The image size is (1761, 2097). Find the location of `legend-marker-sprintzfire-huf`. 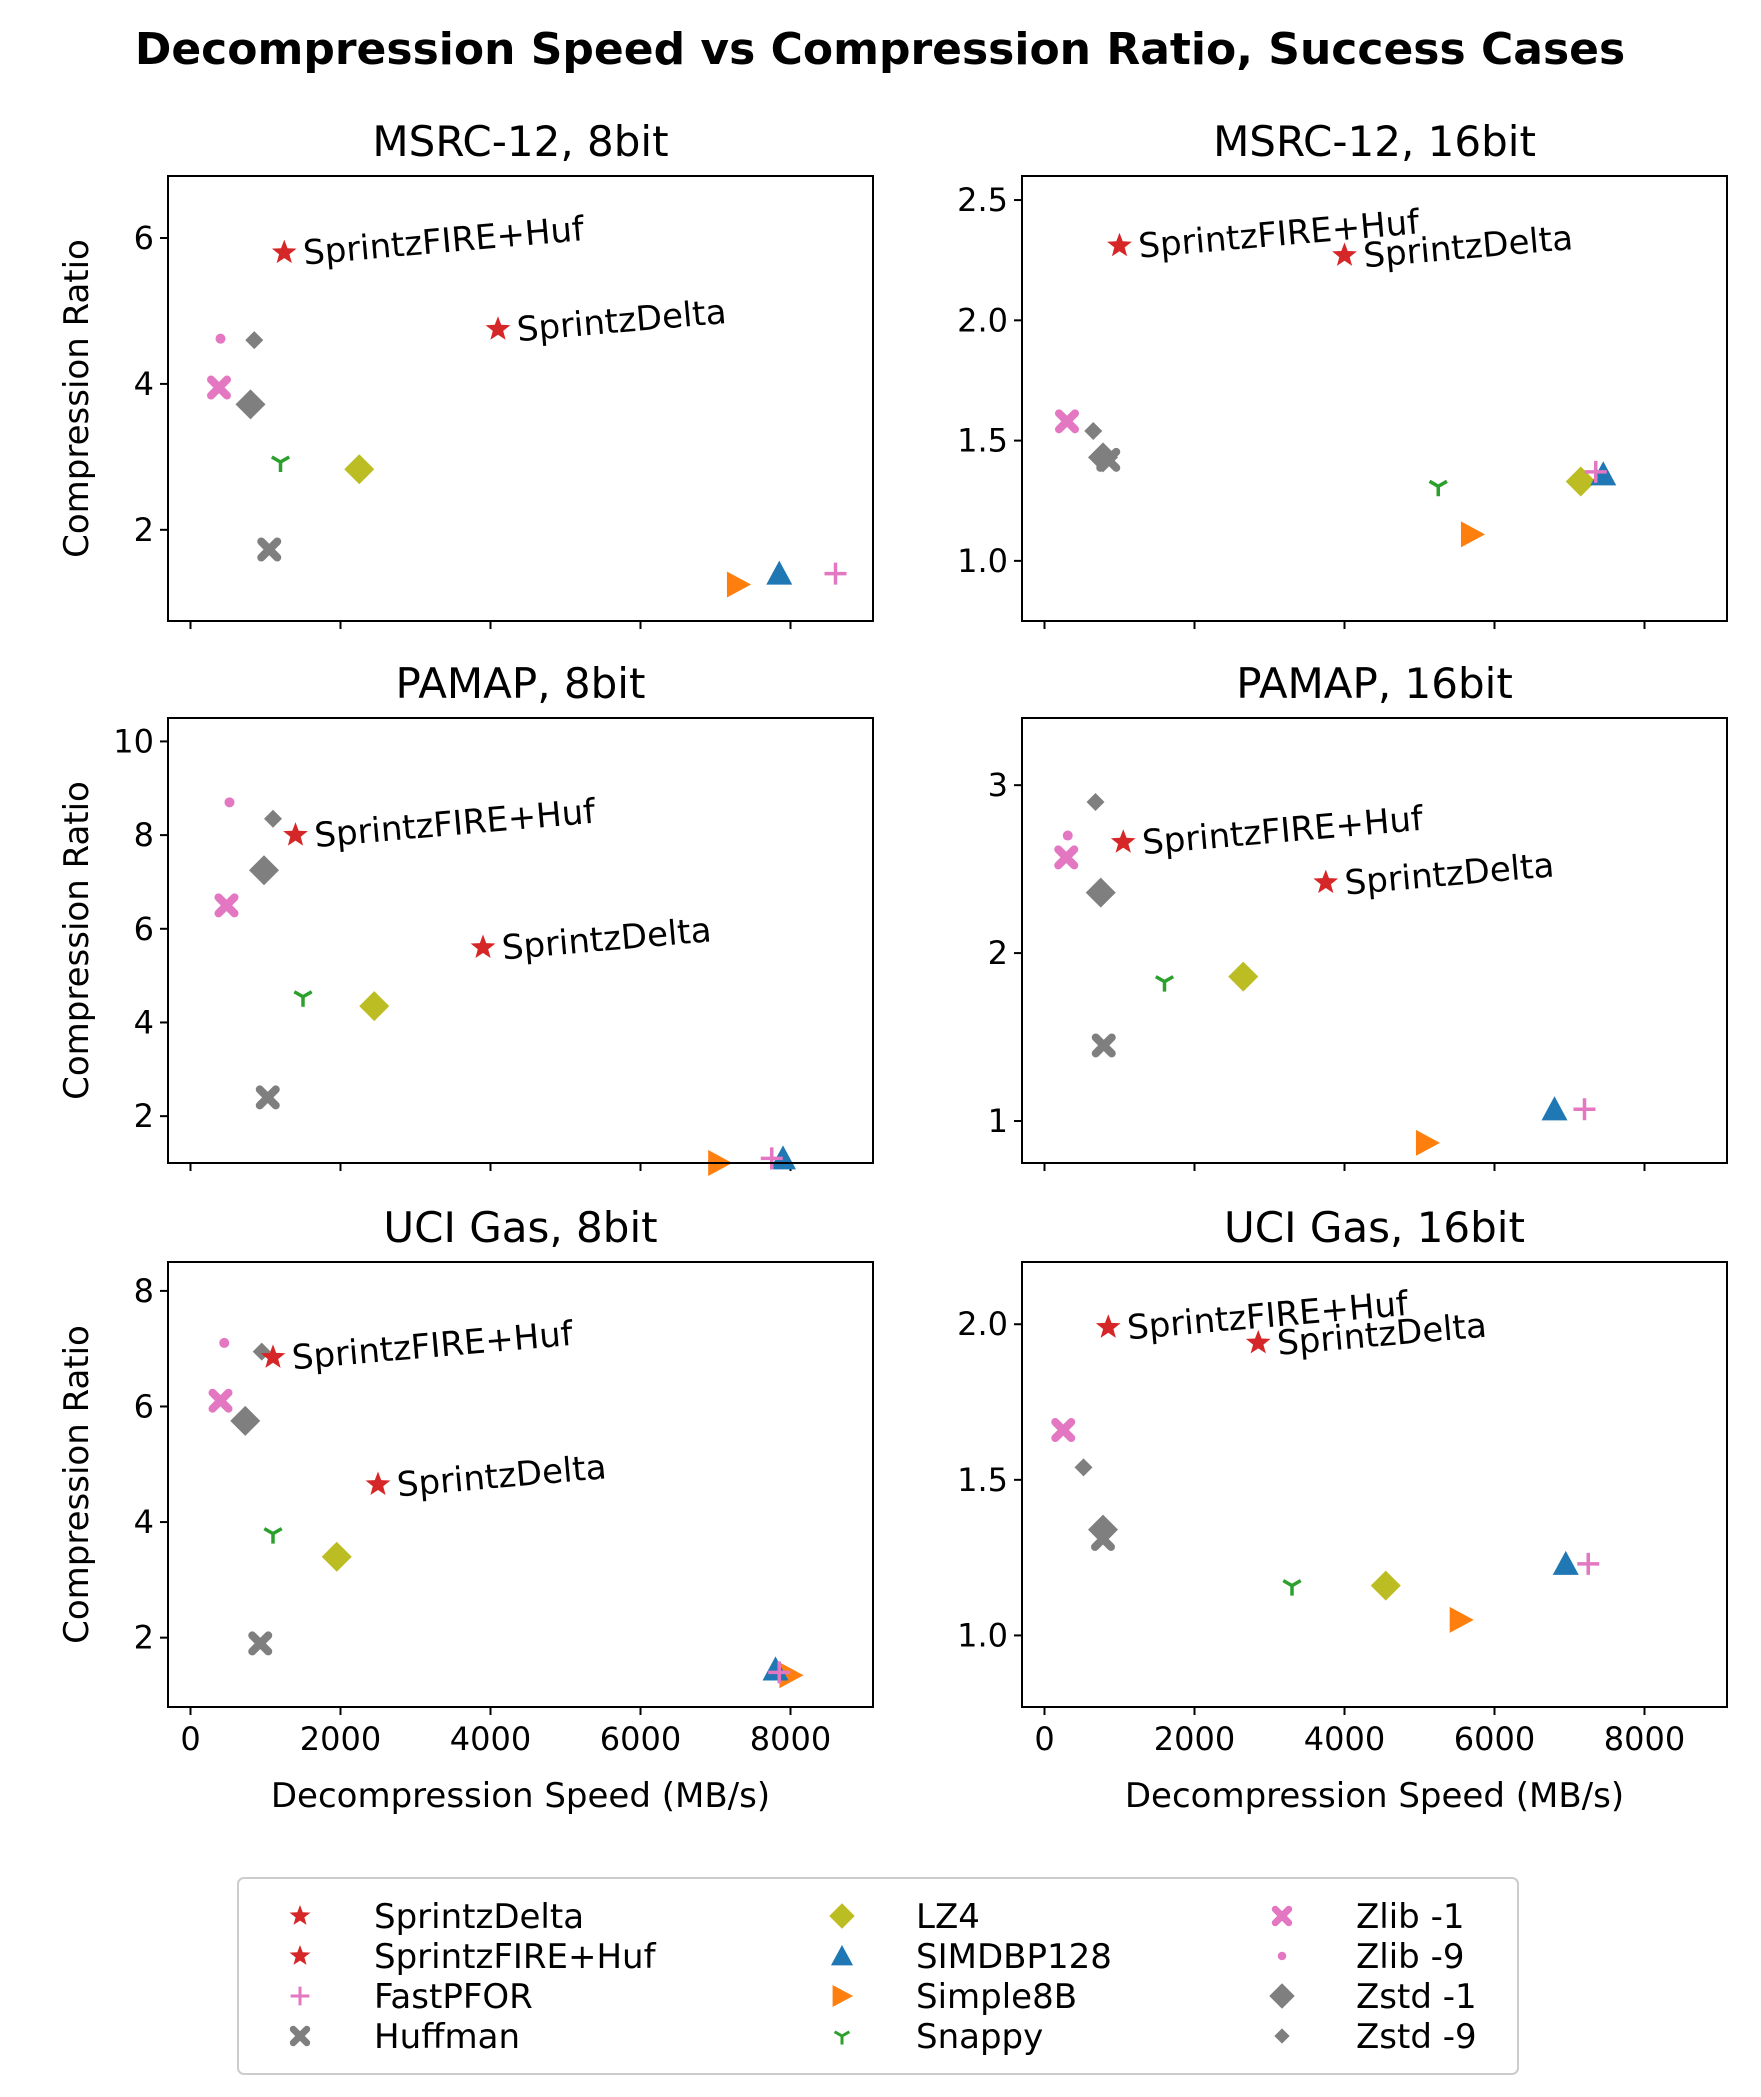

legend-marker-sprintzfire-huf is located at coordinates (300, 1955).